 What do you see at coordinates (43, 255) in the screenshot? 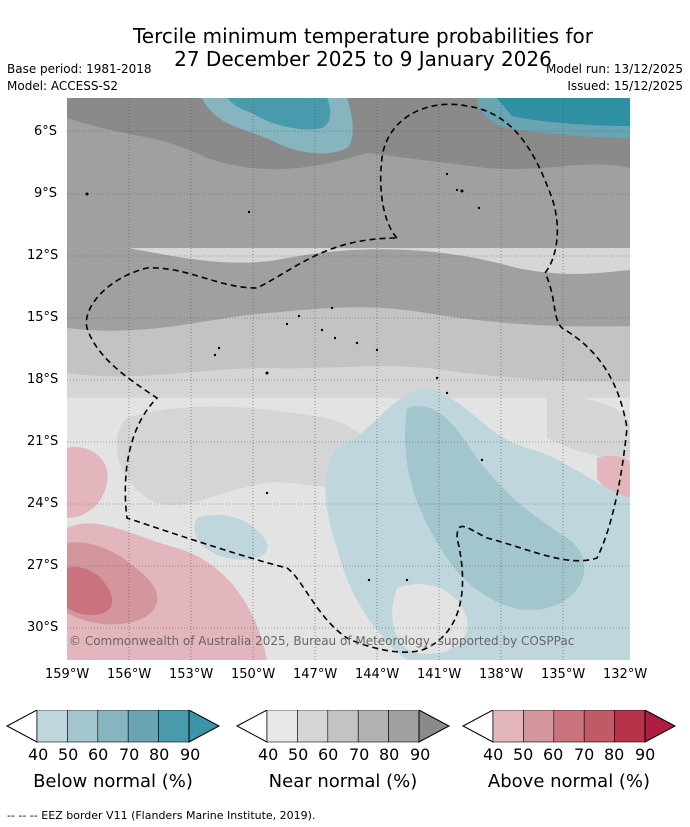
I see `lat-tick: 12°S` at bounding box center [43, 255].